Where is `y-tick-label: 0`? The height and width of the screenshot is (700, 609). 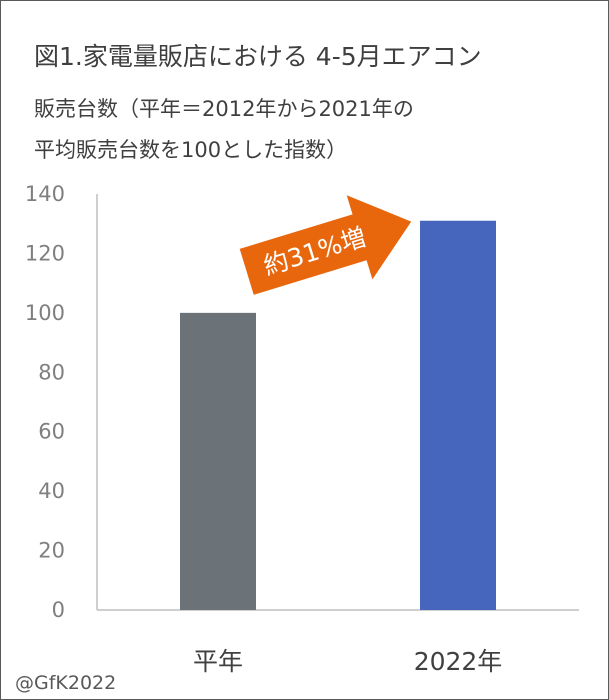
y-tick-label: 0 is located at coordinates (58, 610).